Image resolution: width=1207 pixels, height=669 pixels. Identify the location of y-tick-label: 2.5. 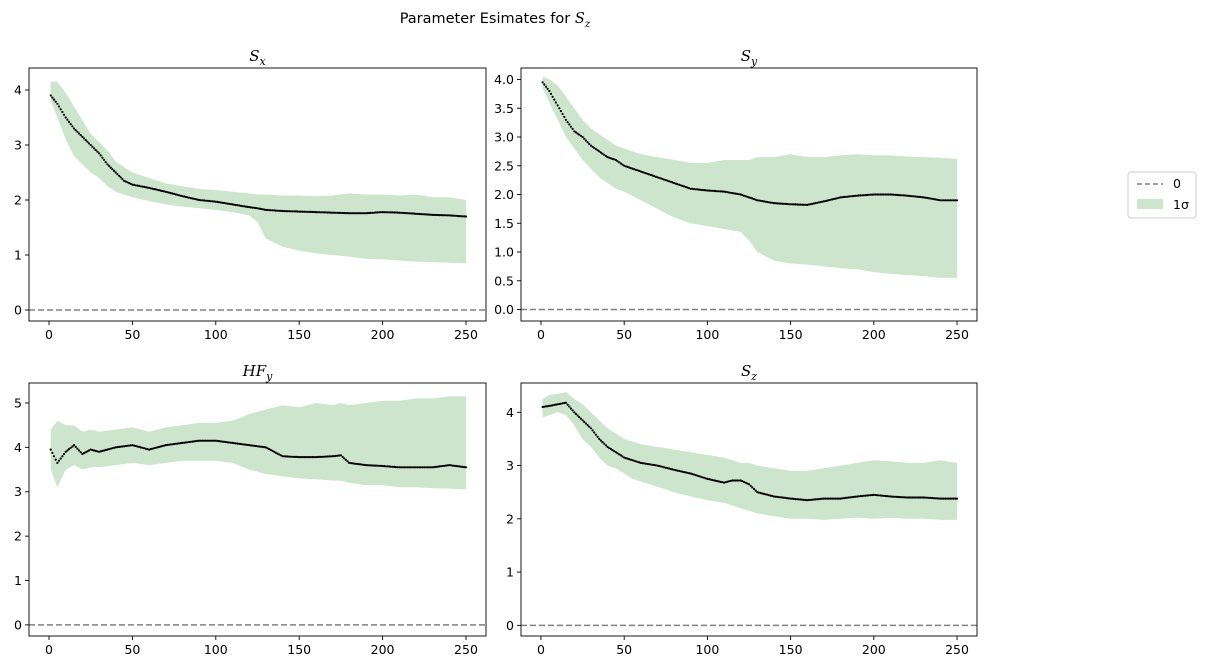
(504, 165).